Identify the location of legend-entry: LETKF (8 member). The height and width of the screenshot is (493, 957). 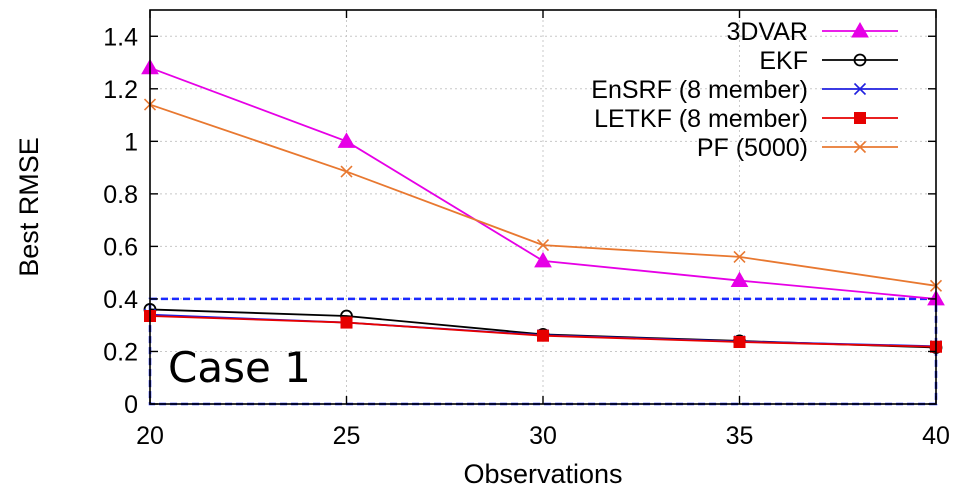
(746, 119).